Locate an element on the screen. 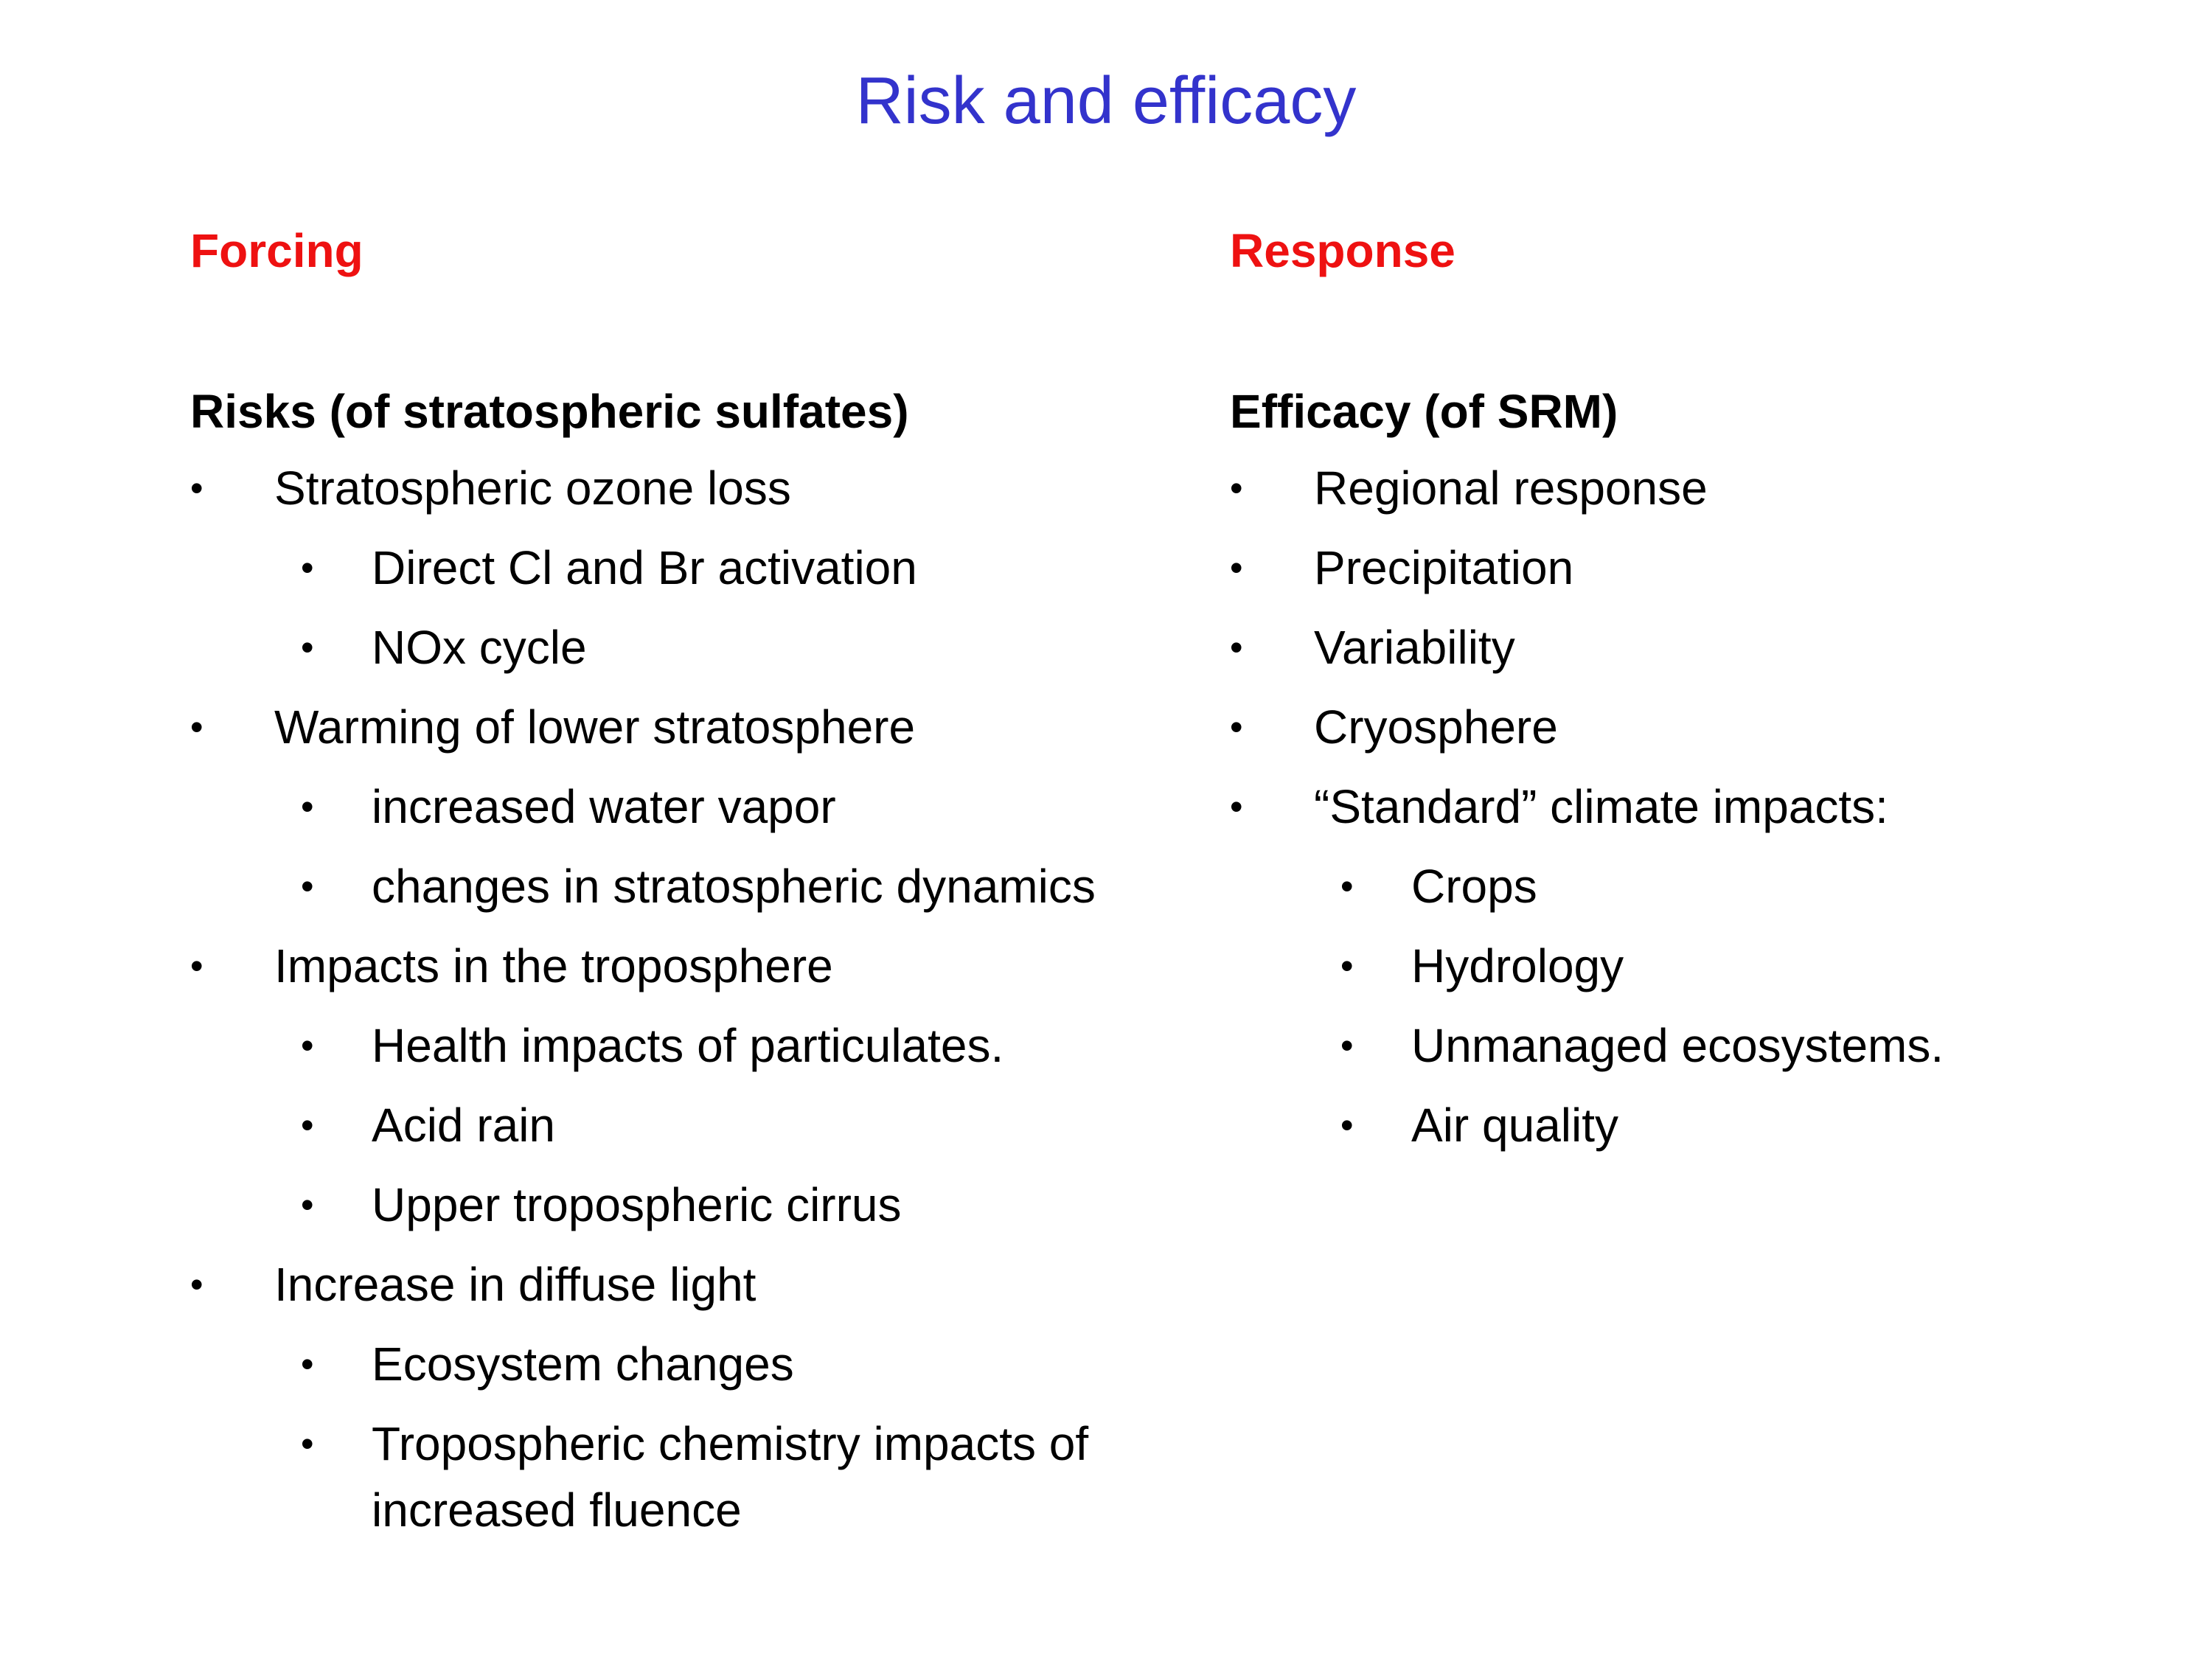 This screenshot has width=2212, height=1659. list-item-text: Hydrology is located at coordinates (1517, 965).